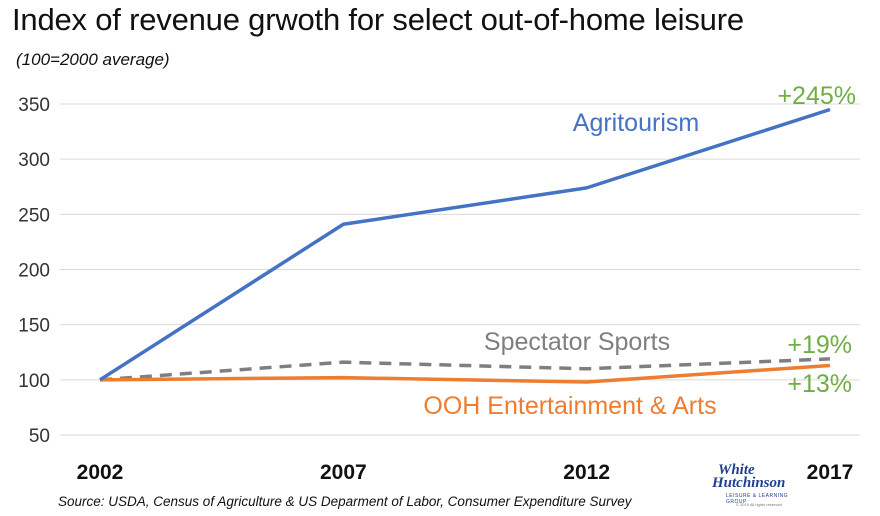 The image size is (880, 516). What do you see at coordinates (819, 384) in the screenshot?
I see `change-label: +13%` at bounding box center [819, 384].